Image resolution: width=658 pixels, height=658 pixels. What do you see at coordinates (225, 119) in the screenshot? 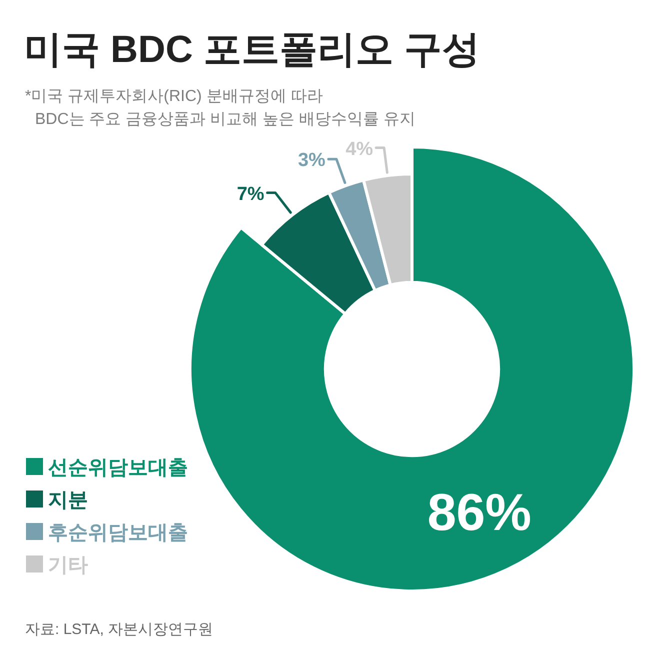
I see `subtitle: BDC는 주요 금융상품과 비교해 높은 배당수익률 유지` at bounding box center [225, 119].